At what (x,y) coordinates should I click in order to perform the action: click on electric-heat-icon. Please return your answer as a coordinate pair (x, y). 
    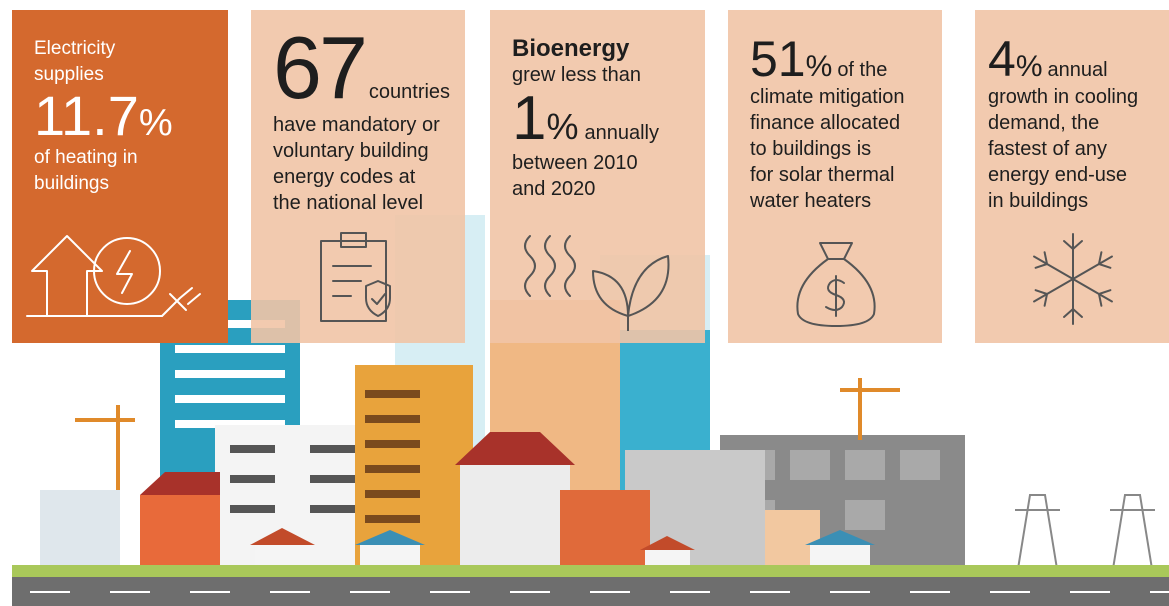
    Looking at the image, I should click on (113, 276).